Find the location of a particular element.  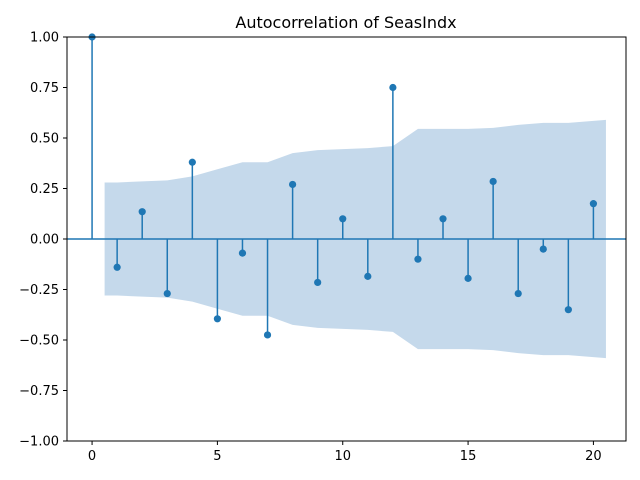

y-tick-label: 1.00 is located at coordinates (44, 38).